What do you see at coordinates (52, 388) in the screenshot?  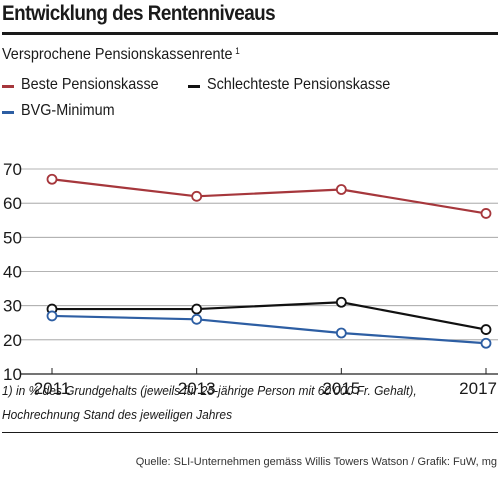 I see `x-tick-label: 2011` at bounding box center [52, 388].